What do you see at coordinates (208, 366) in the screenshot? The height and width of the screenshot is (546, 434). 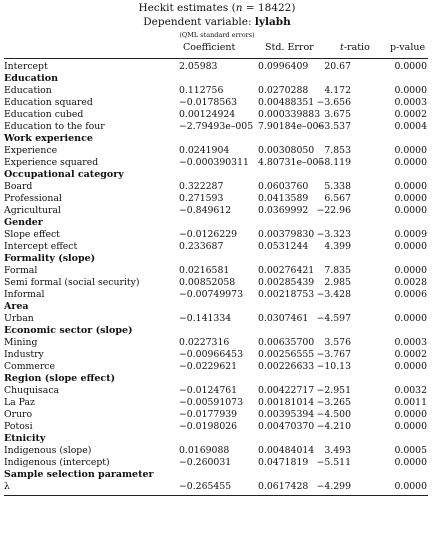 I see `coefficient-cell: −0.0229621` at bounding box center [208, 366].